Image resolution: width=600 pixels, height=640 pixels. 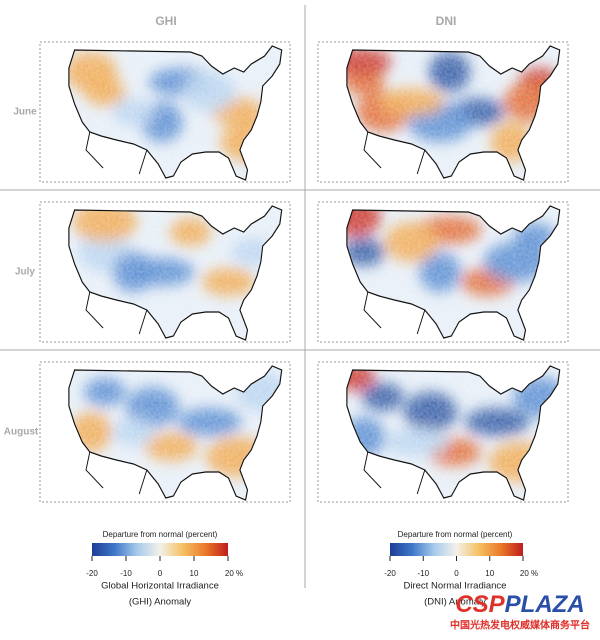 What do you see at coordinates (160, 586) in the screenshot?
I see `legend-caption: Global Horizontal Irradiance` at bounding box center [160, 586].